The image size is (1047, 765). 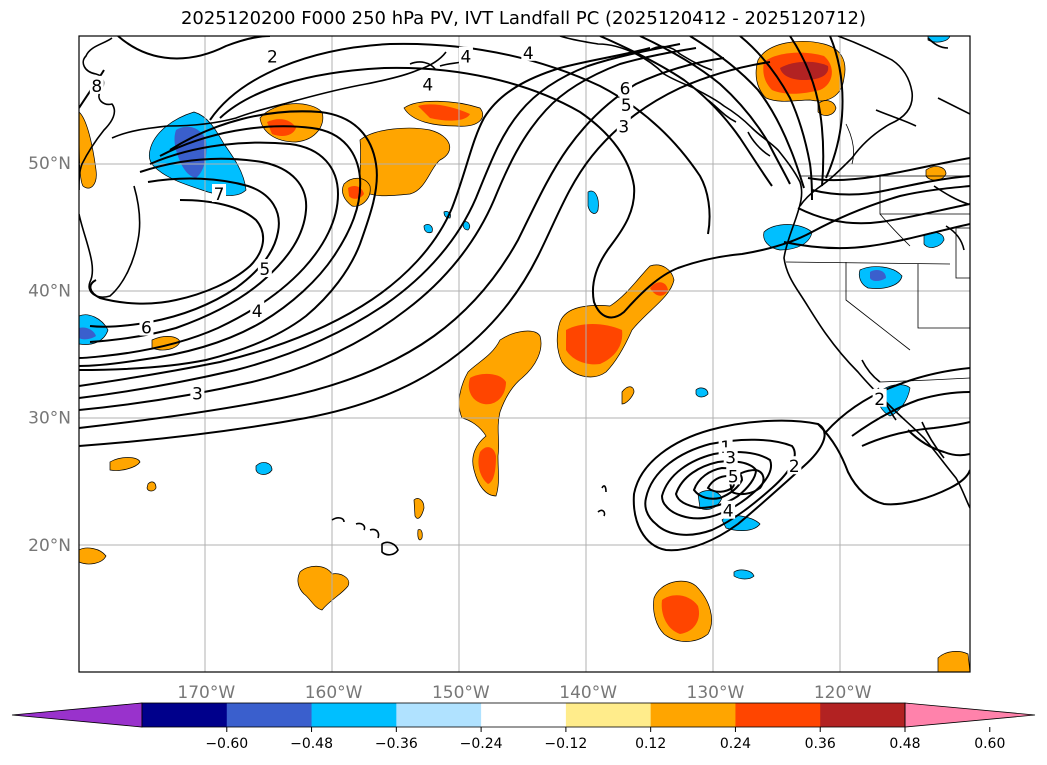 What do you see at coordinates (989, 744) in the screenshot?
I see `colorbar-tick-label: 0.60` at bounding box center [989, 744].